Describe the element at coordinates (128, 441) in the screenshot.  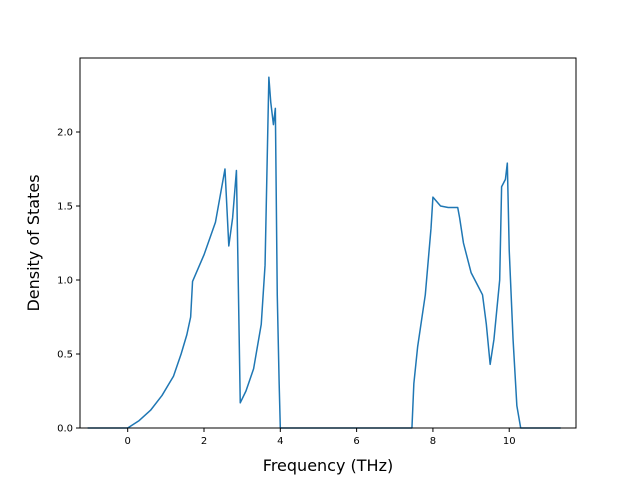
I see `x-tick-label: 0` at that location.